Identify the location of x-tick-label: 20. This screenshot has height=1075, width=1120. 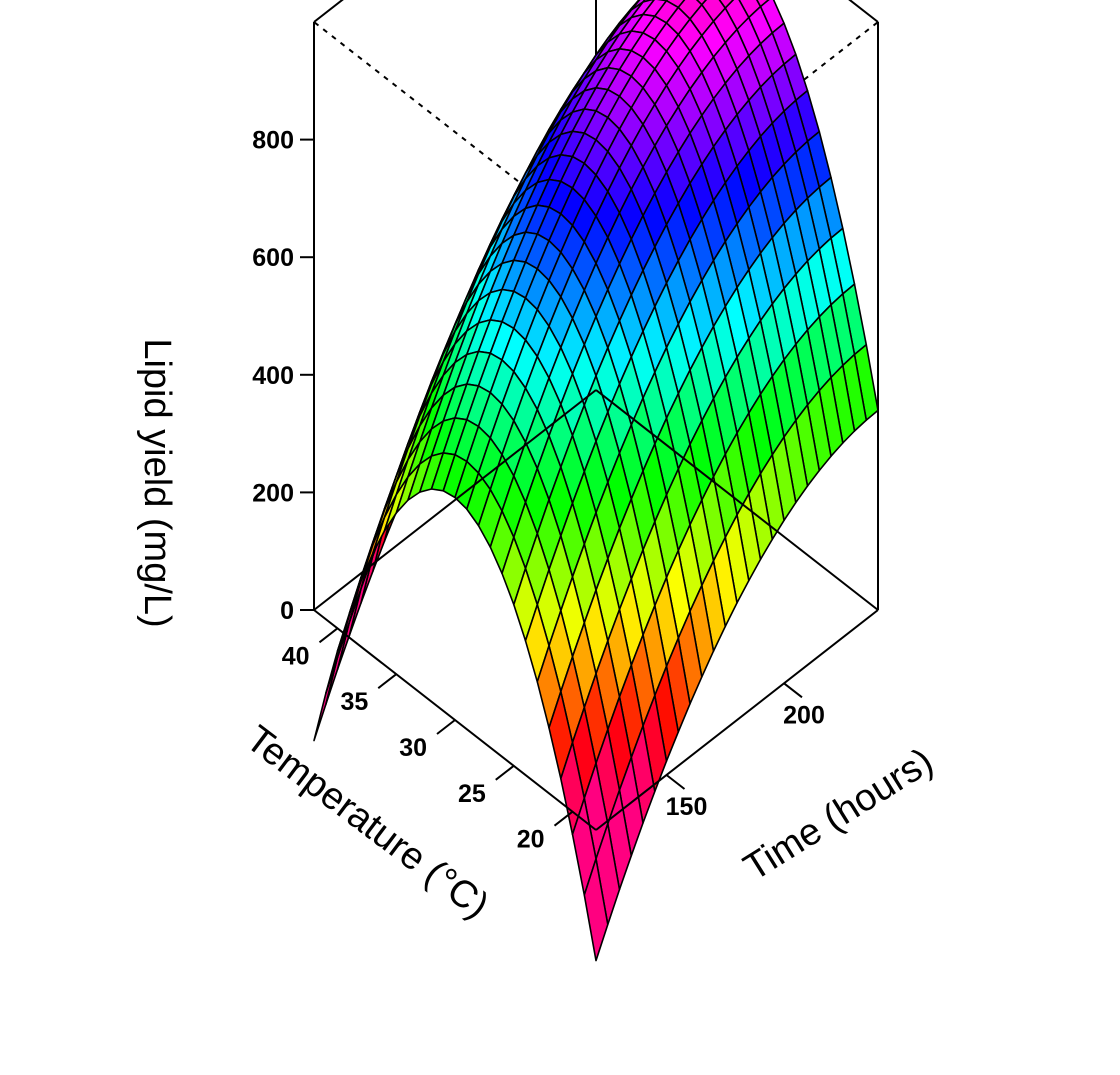
(531, 840).